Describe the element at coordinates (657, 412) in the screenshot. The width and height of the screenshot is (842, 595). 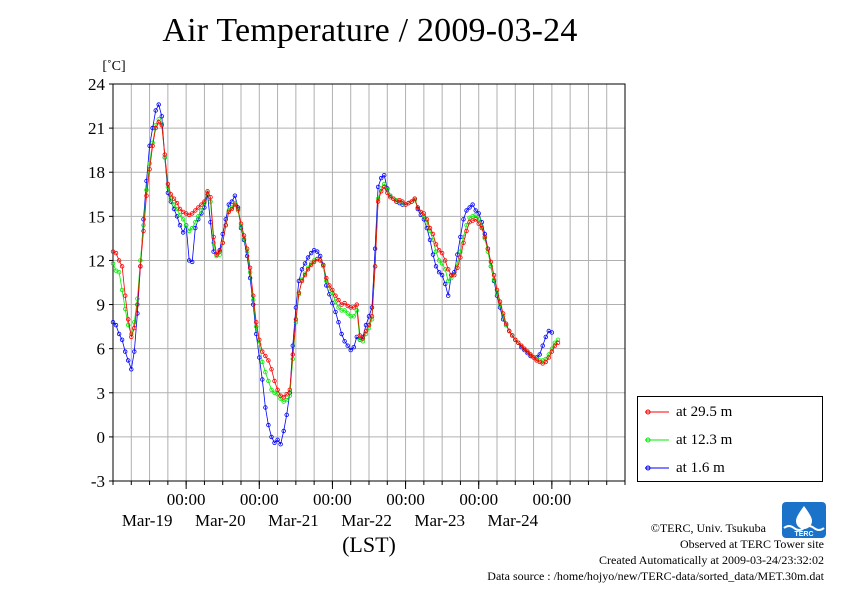
I see `legend-swatch-29-5m` at that location.